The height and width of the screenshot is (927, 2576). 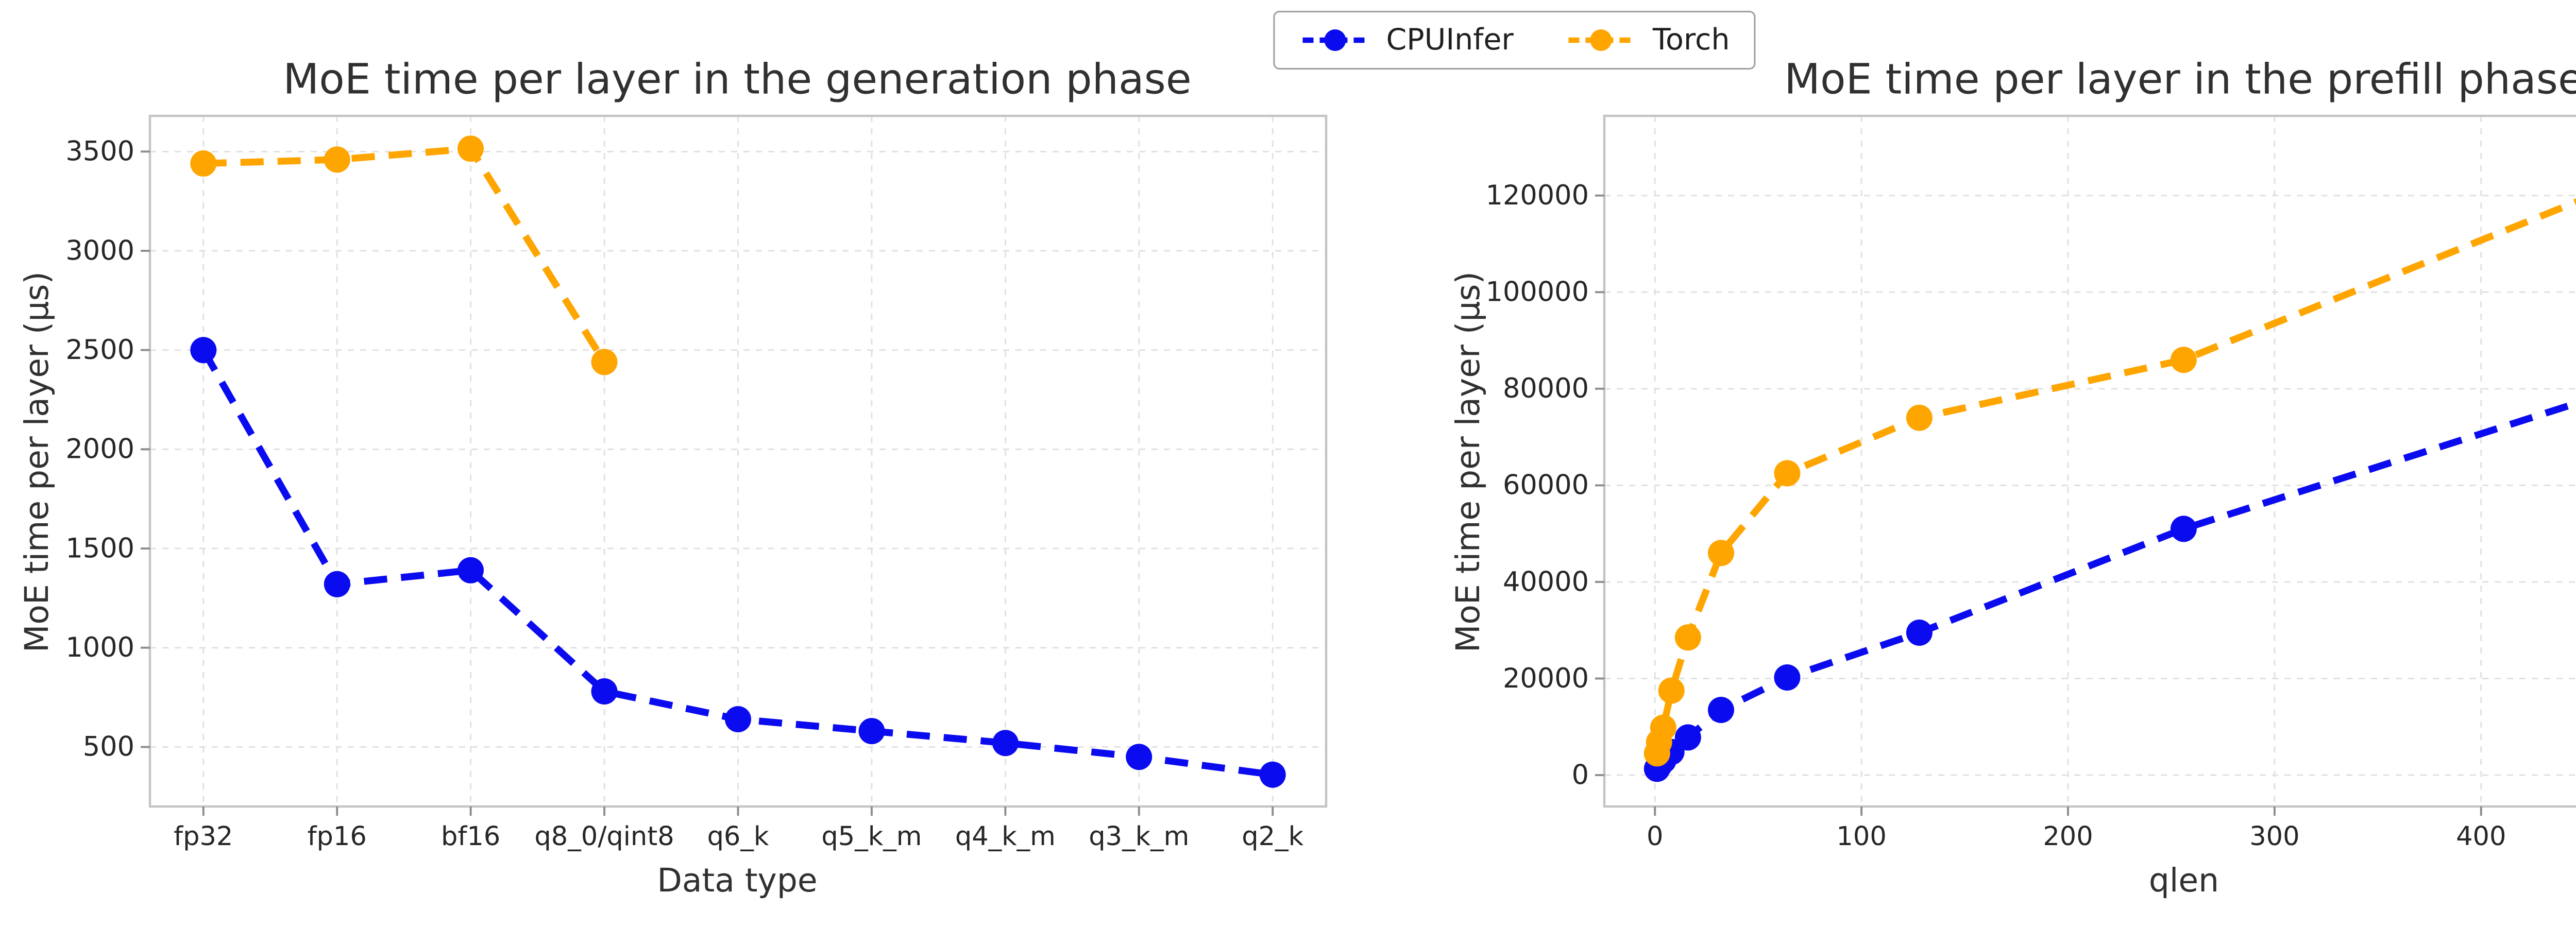 I want to click on y-tick-label: 0, so click(x=1580, y=775).